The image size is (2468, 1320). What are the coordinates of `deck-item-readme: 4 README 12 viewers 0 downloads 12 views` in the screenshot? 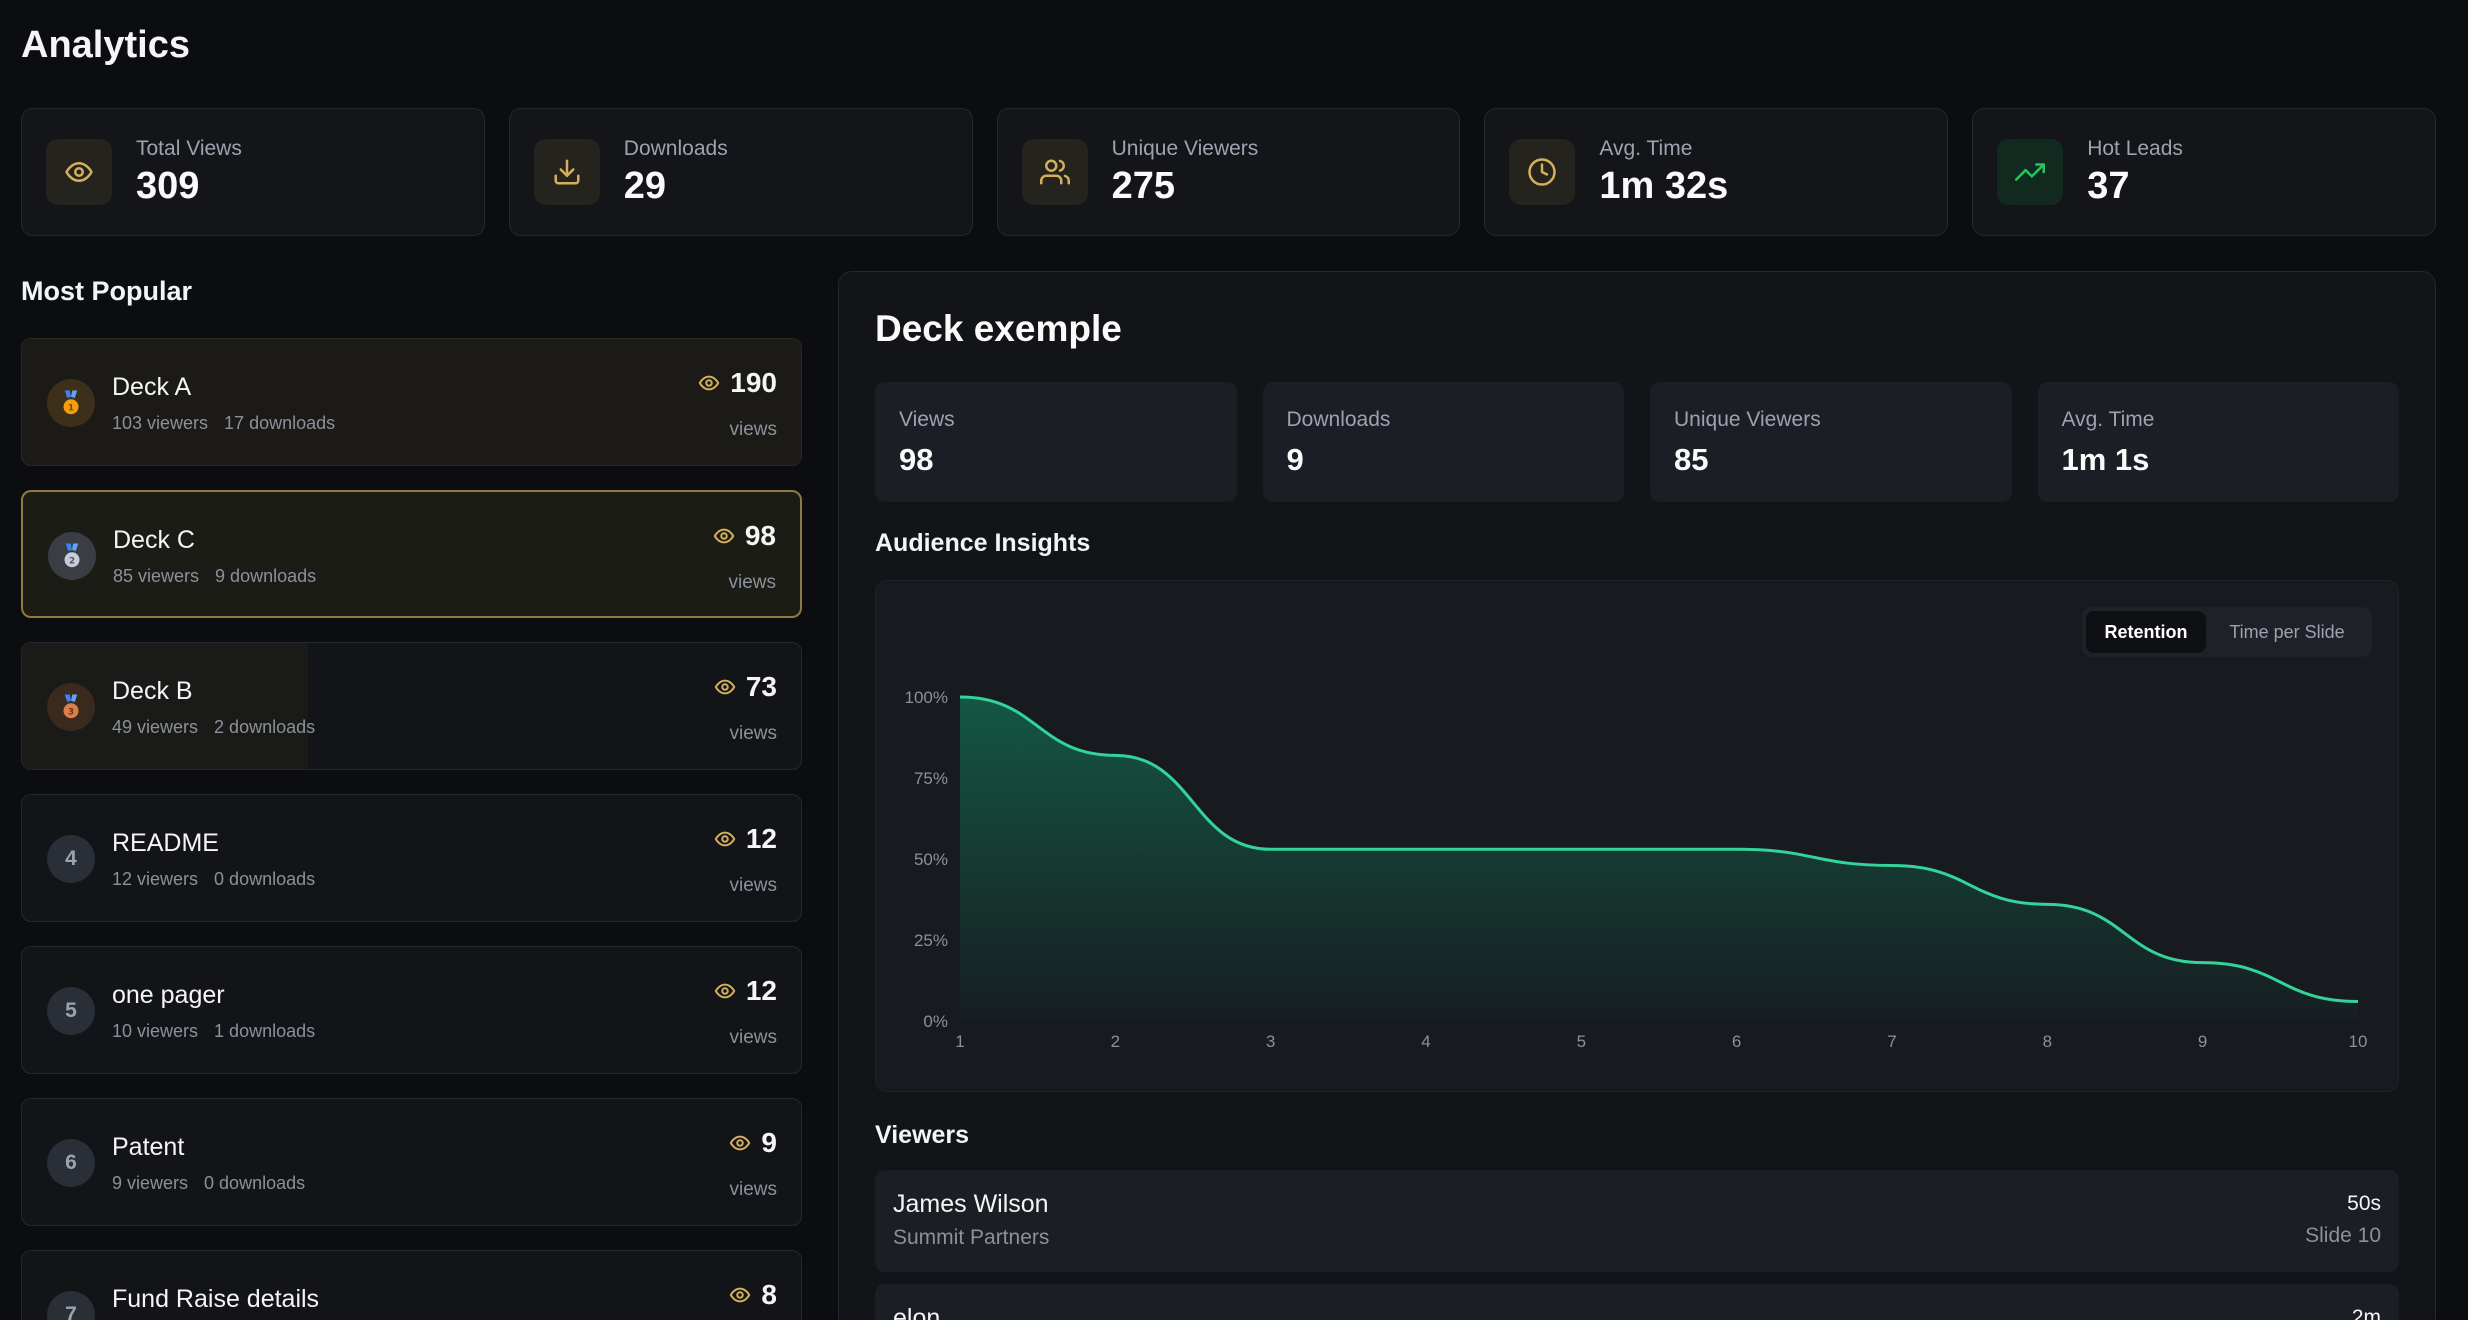 It's located at (411, 858).